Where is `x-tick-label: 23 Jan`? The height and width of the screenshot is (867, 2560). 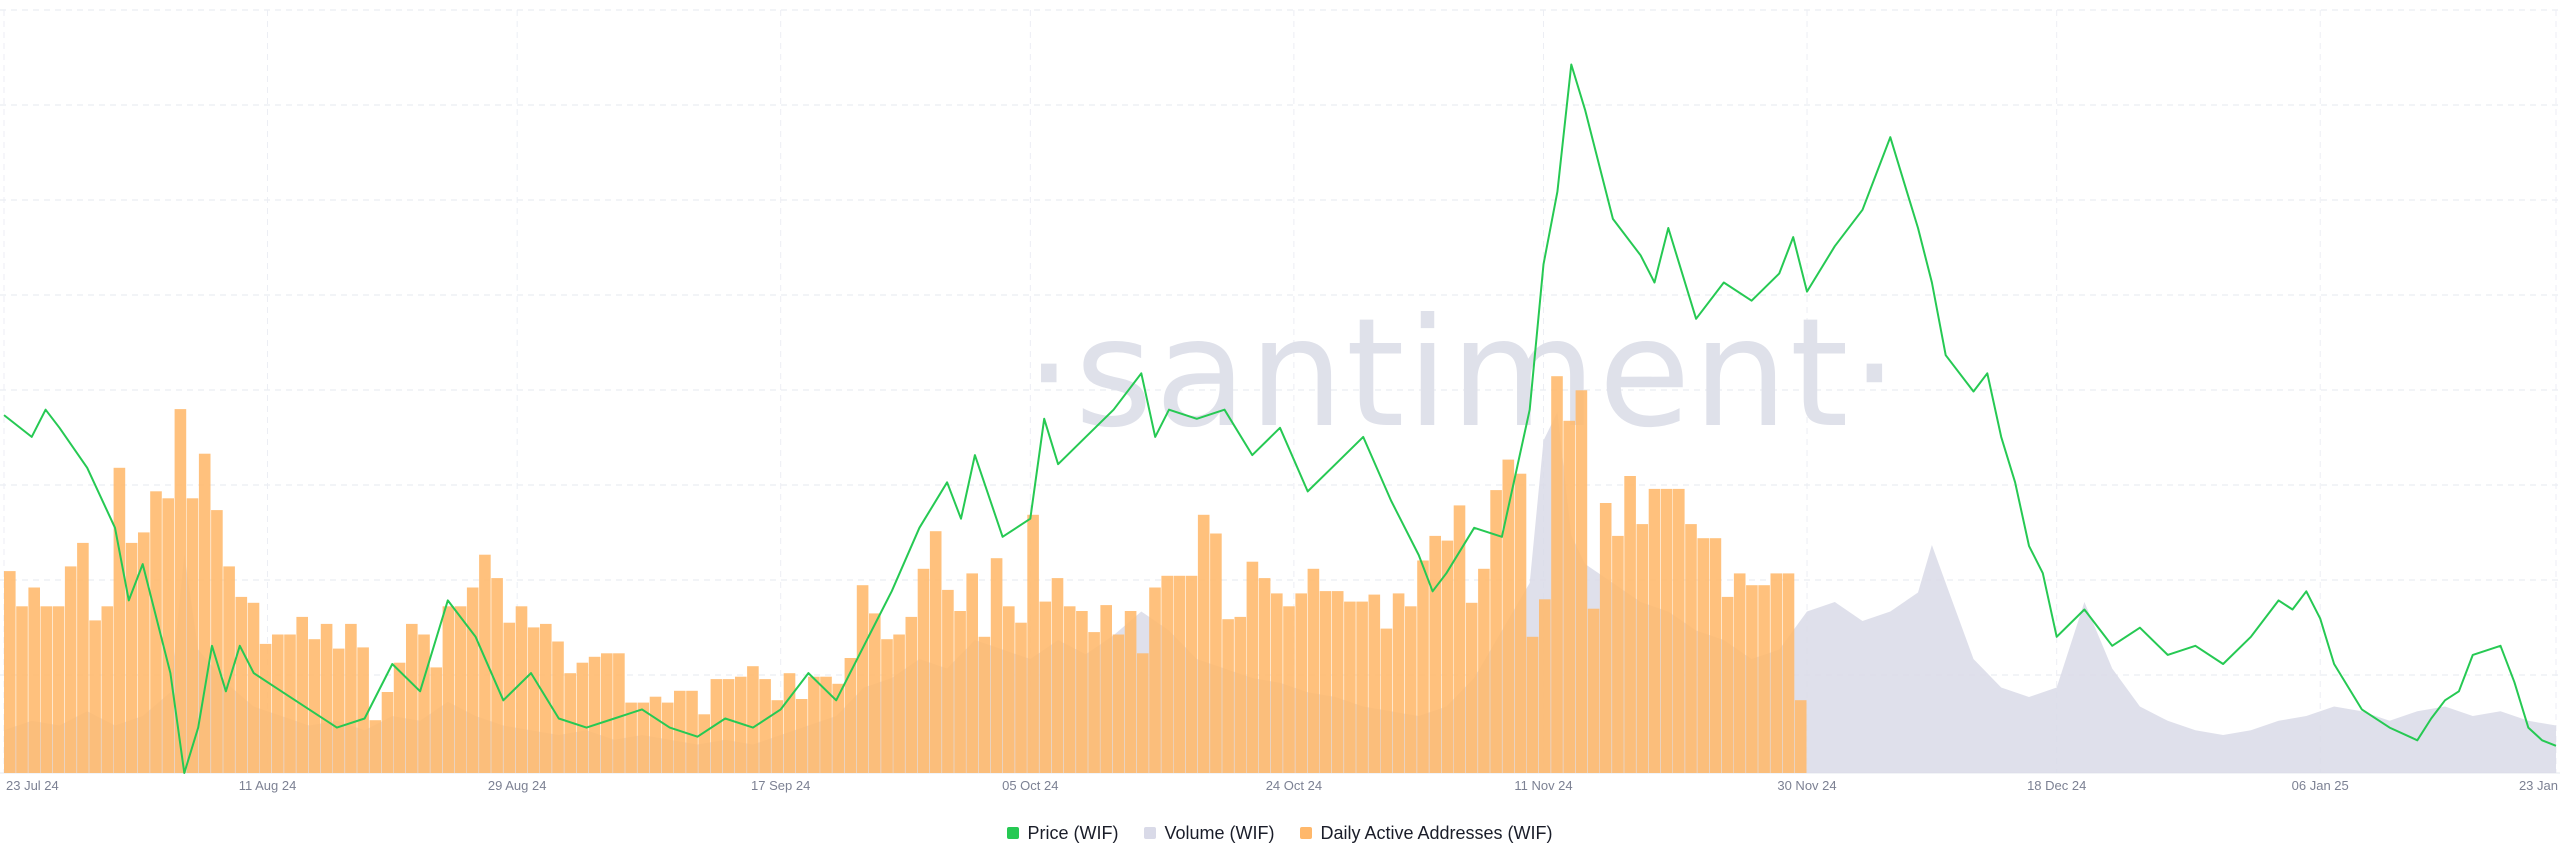
x-tick-label: 23 Jan is located at coordinates (2538, 785).